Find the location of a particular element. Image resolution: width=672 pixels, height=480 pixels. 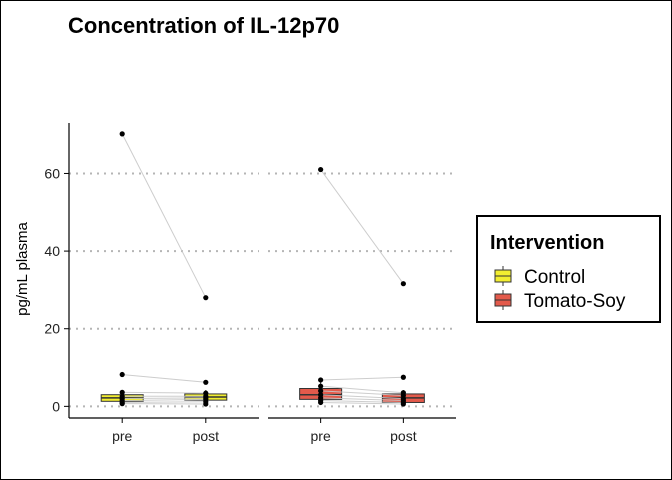

y-tick-label: 20 is located at coordinates (52, 329).